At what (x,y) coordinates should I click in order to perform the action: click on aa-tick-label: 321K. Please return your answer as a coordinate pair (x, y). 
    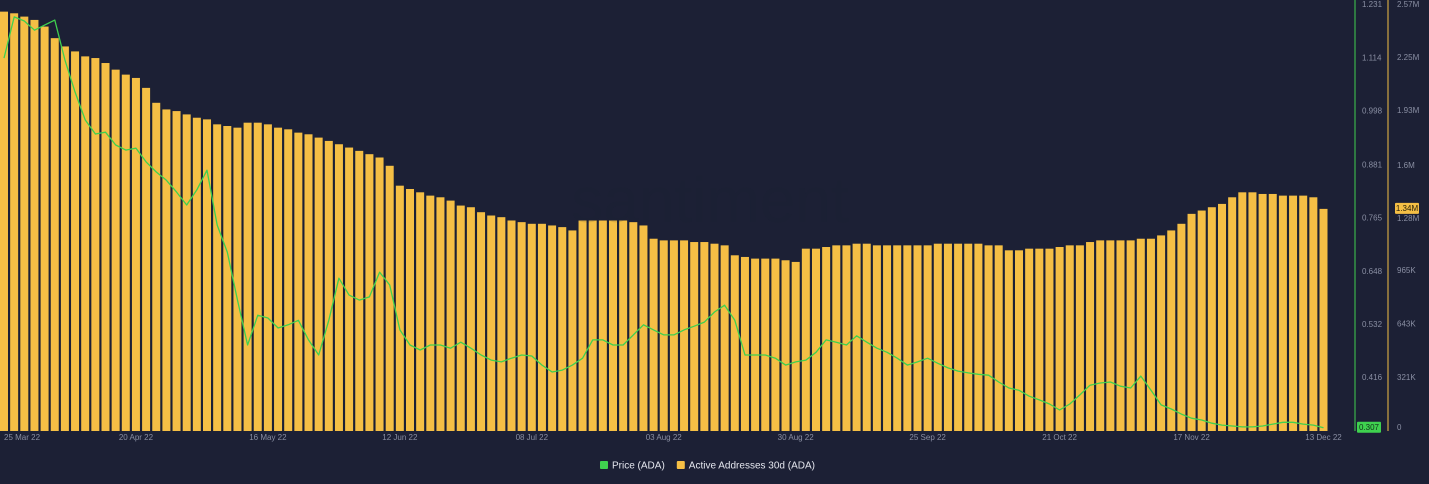
    Looking at the image, I should click on (1406, 377).